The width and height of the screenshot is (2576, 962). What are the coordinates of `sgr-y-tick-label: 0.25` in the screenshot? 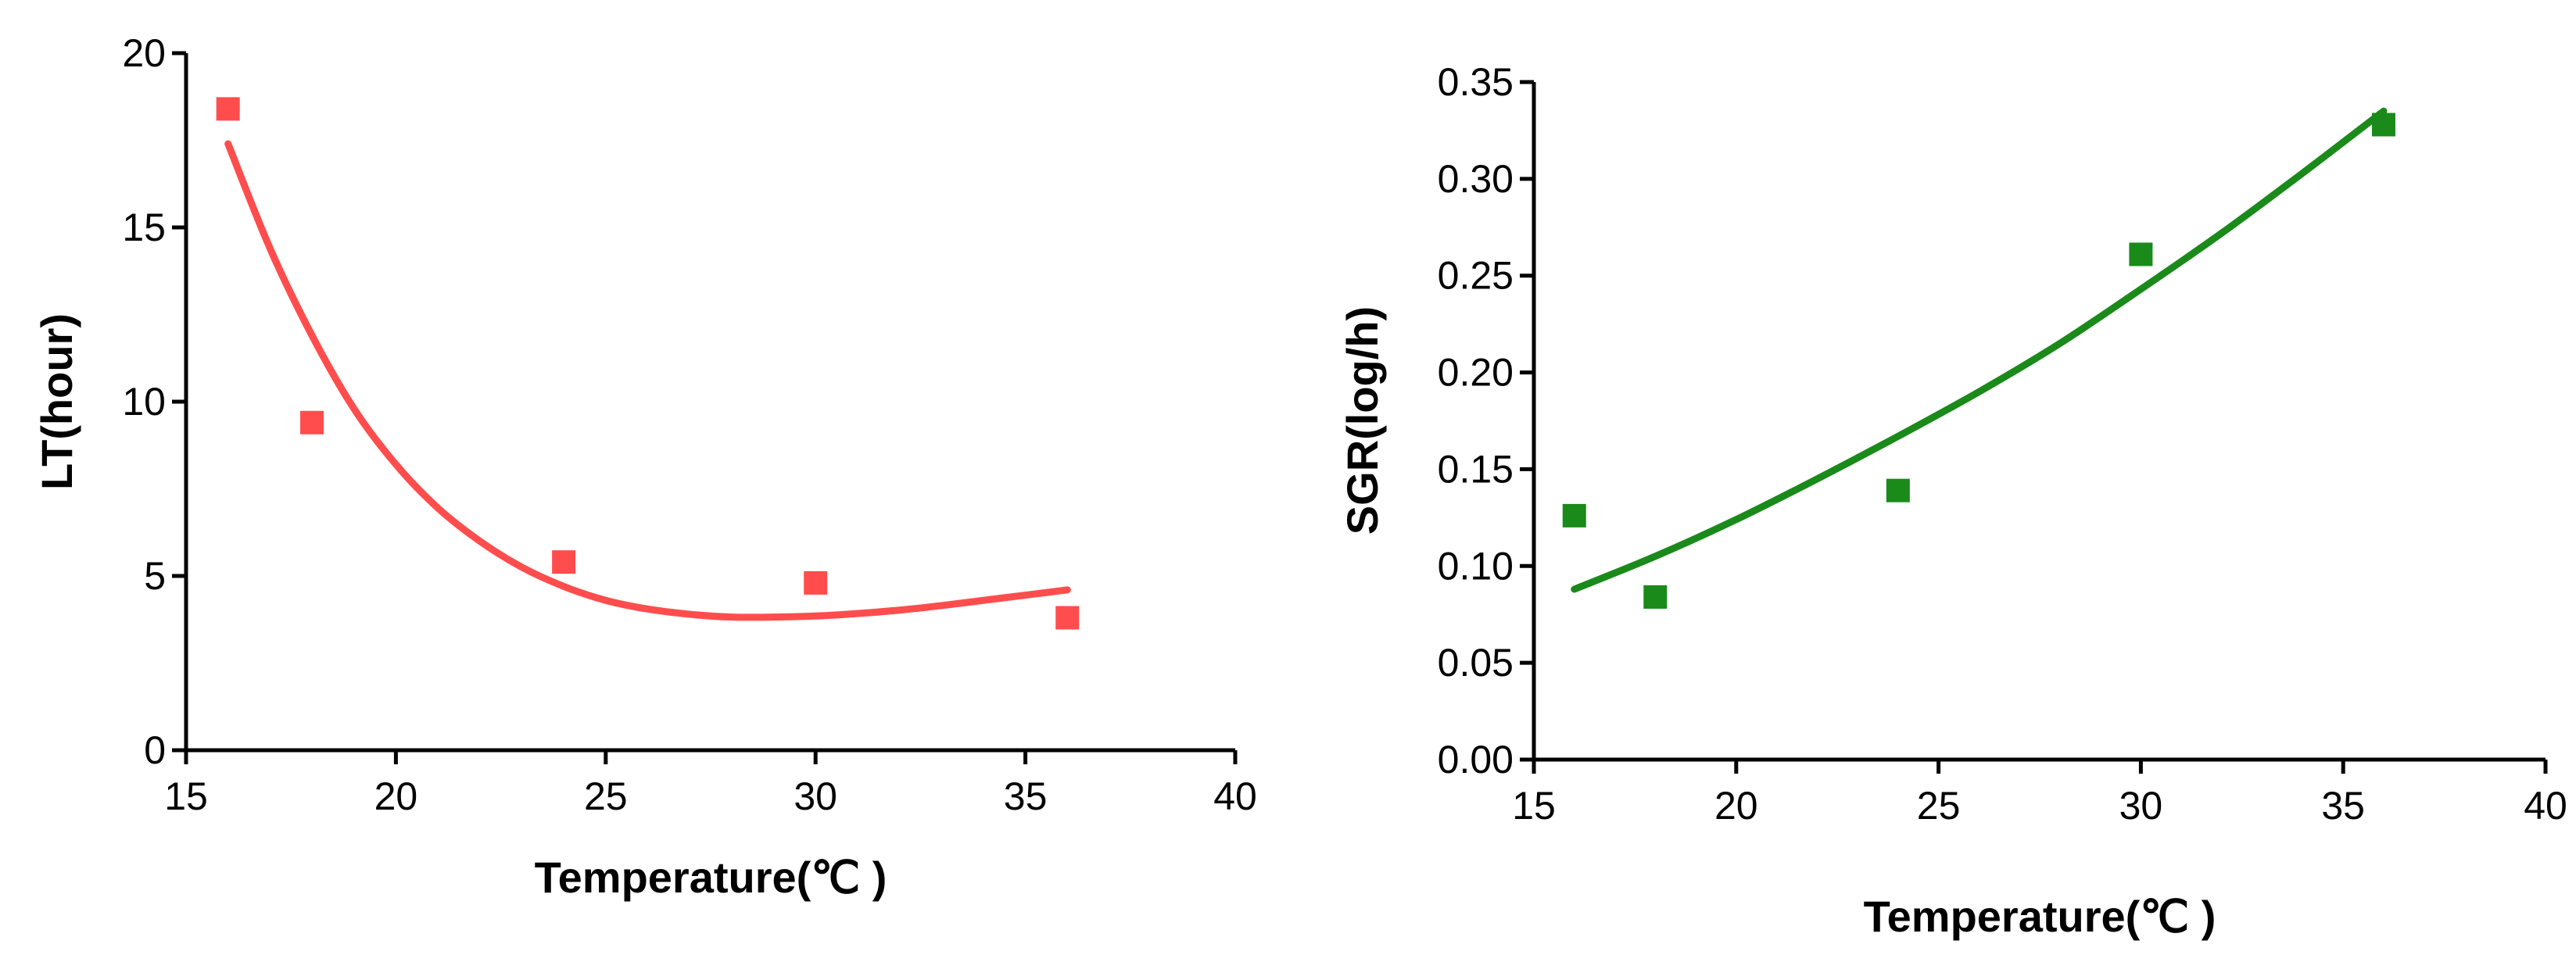 It's located at (1476, 276).